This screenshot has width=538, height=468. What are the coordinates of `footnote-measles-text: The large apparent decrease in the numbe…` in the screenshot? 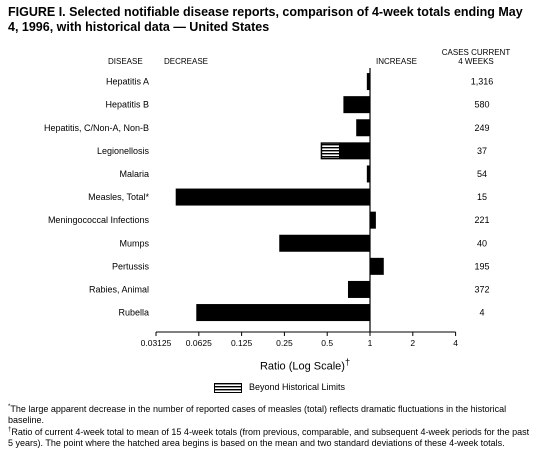 It's located at (257, 414).